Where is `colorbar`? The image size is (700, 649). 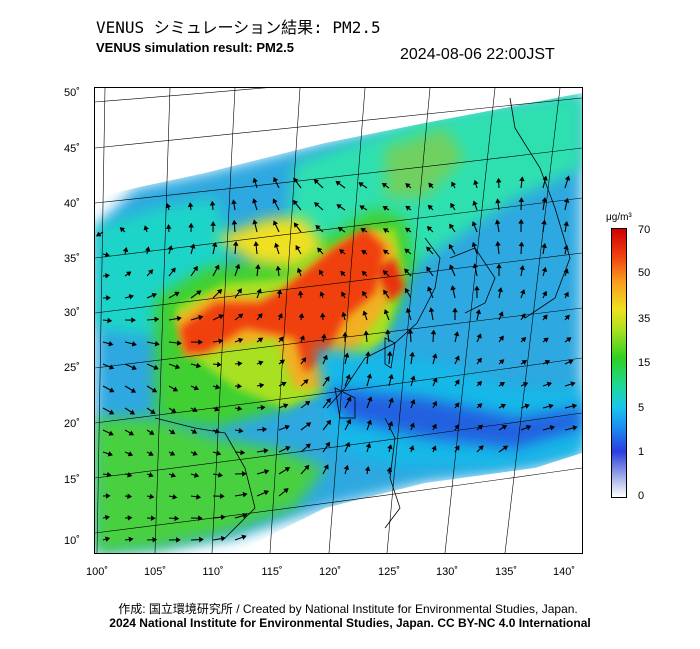 colorbar is located at coordinates (619, 363).